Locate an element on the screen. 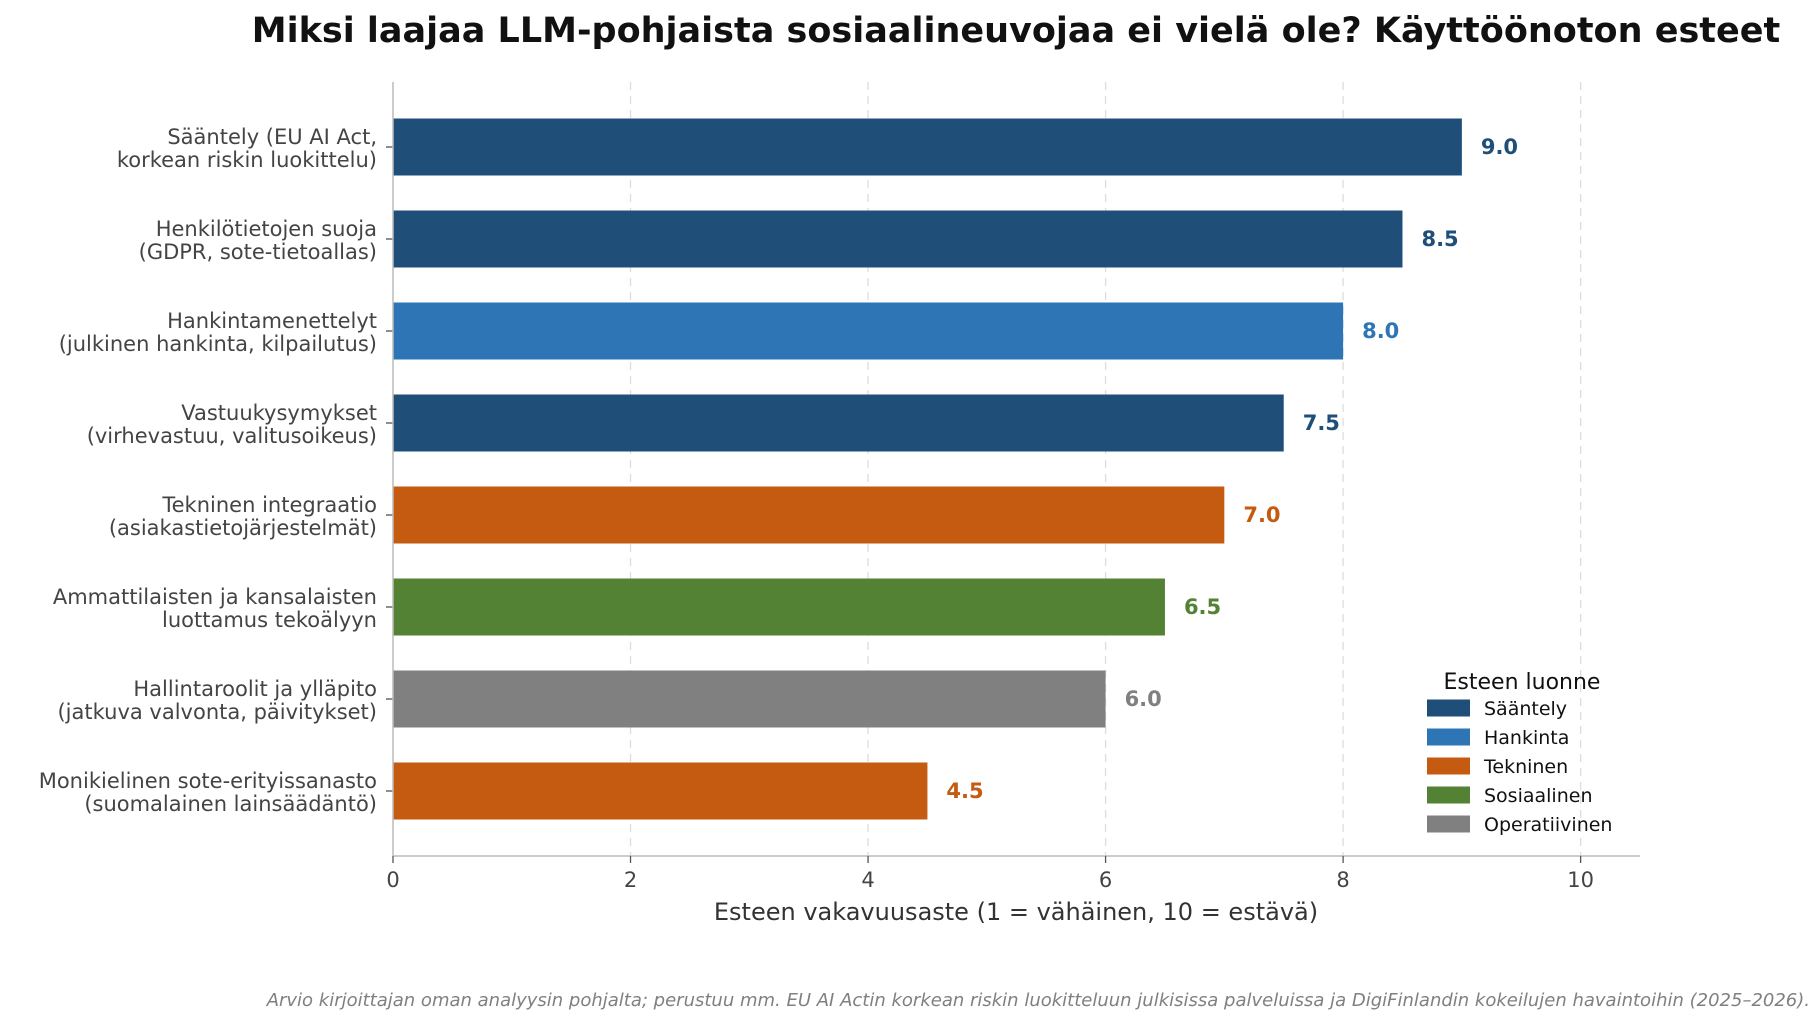  category-label: (virhevastuu, valitusoikeus) is located at coordinates (232, 436).